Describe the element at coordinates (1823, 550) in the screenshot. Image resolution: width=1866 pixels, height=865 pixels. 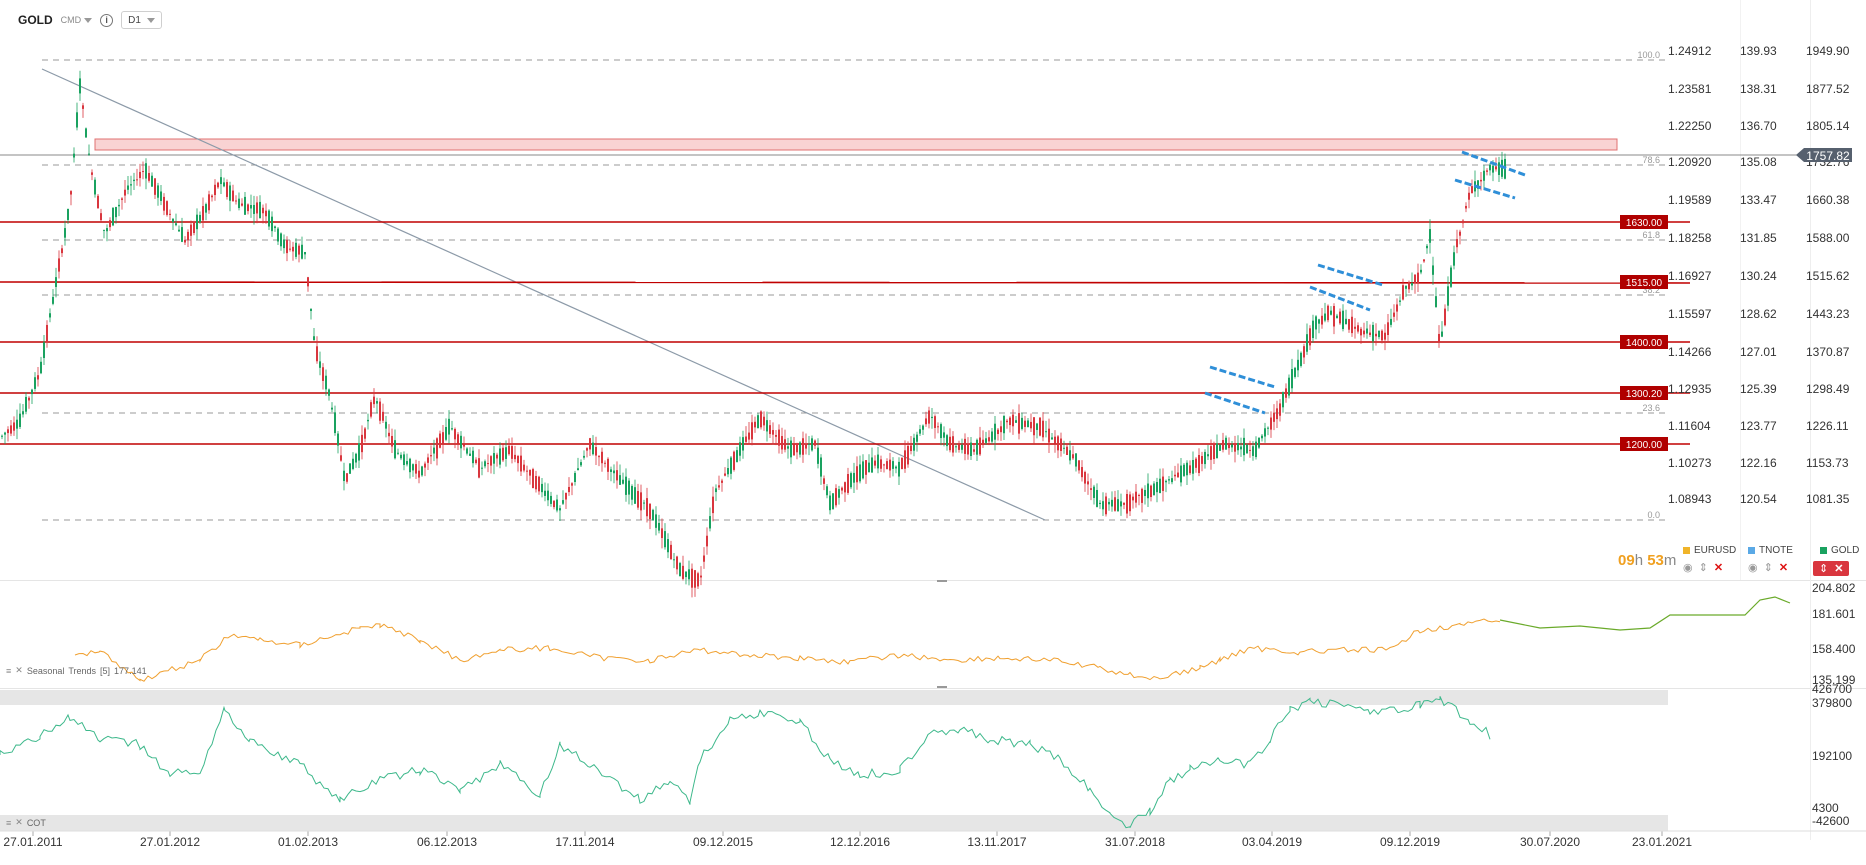
I see `gold-swatch-icon` at that location.